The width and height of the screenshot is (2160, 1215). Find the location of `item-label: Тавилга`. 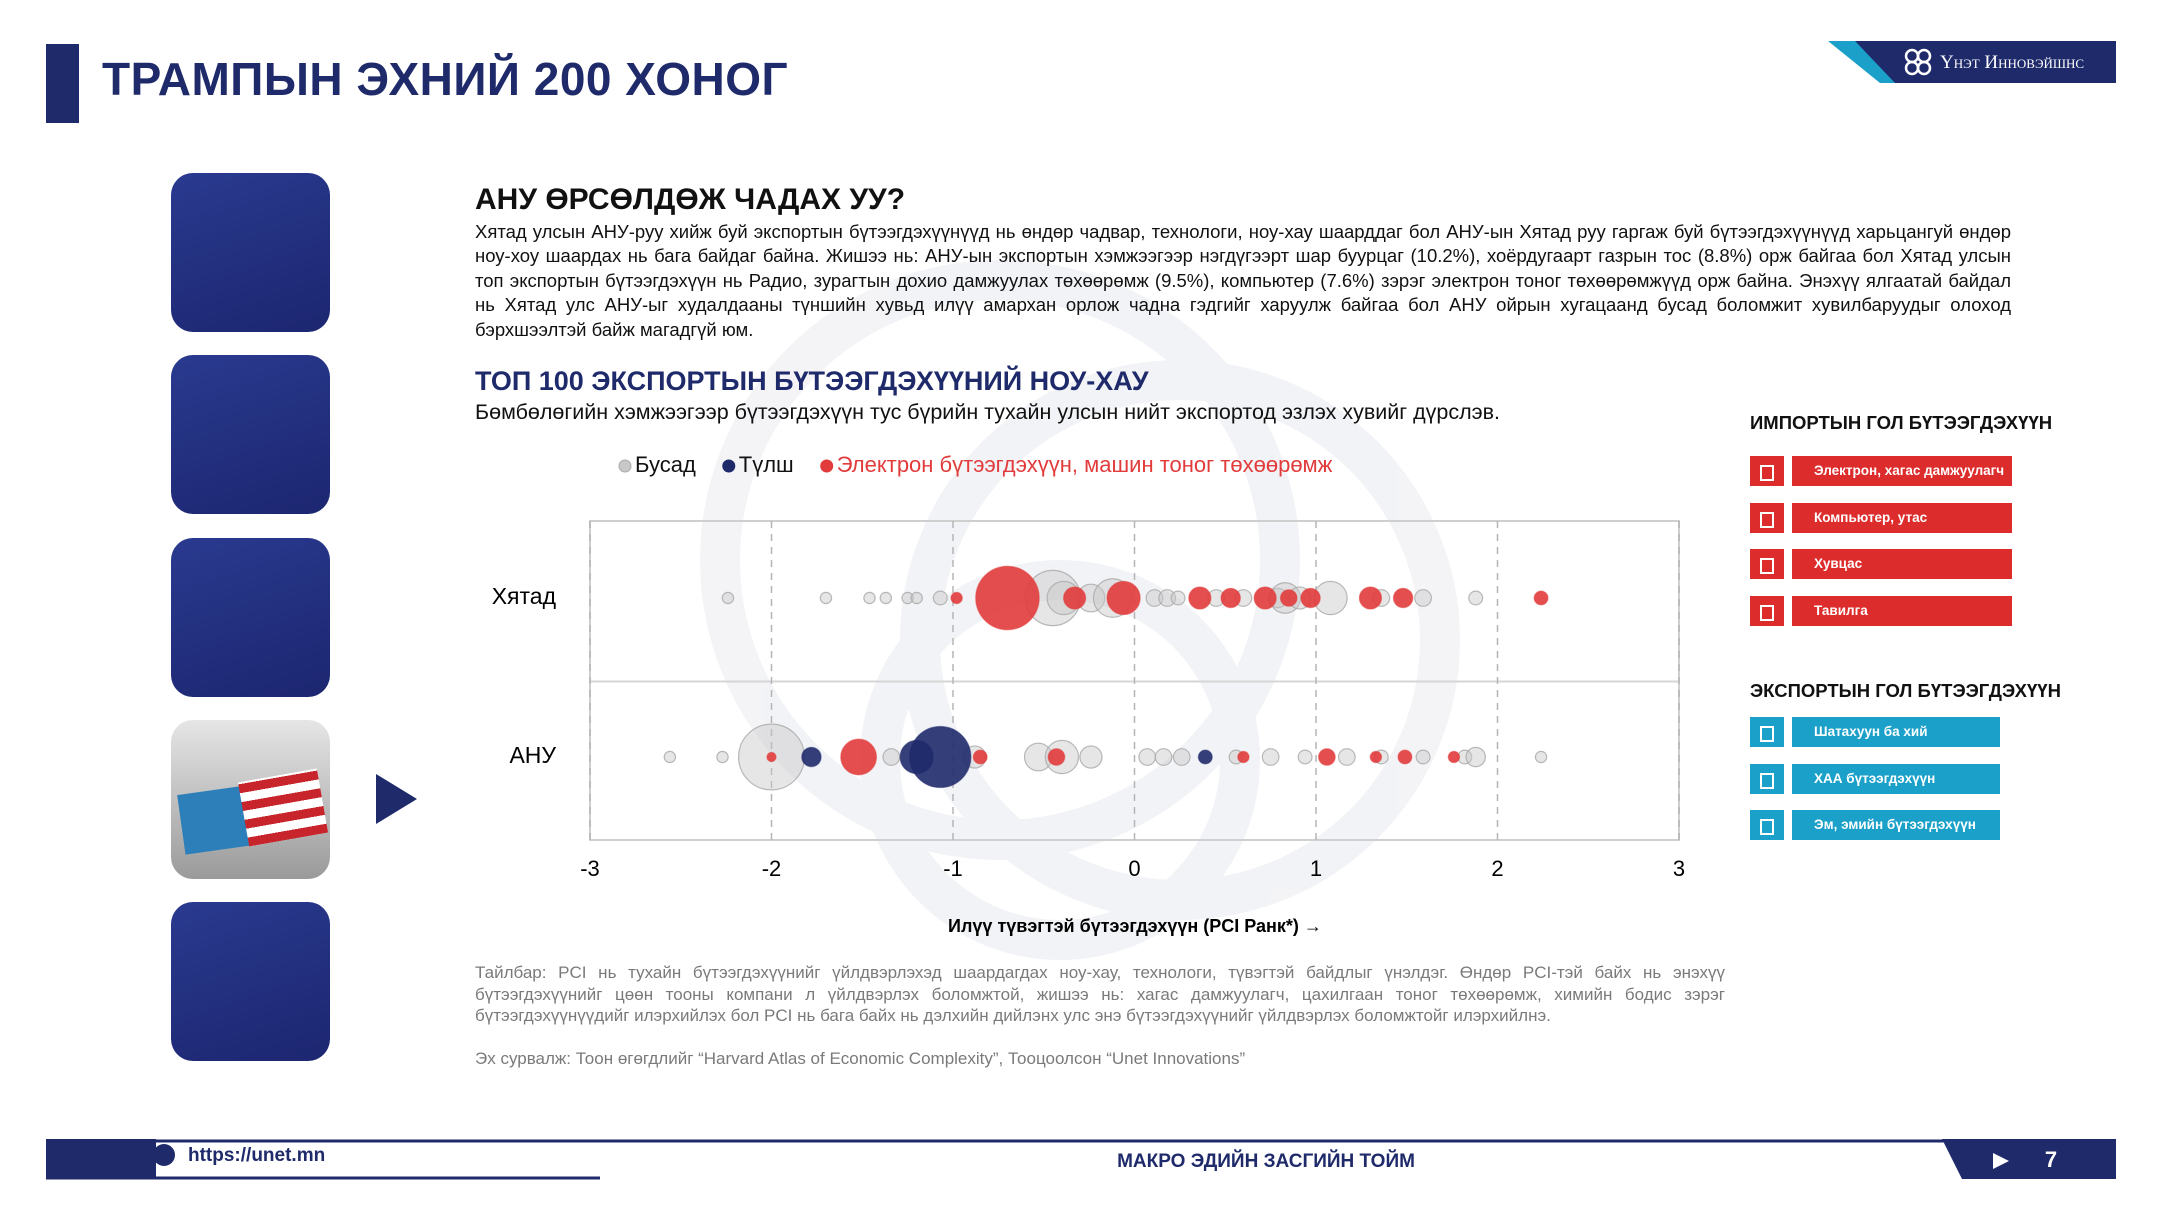

item-label: Тавилга is located at coordinates (1902, 611).